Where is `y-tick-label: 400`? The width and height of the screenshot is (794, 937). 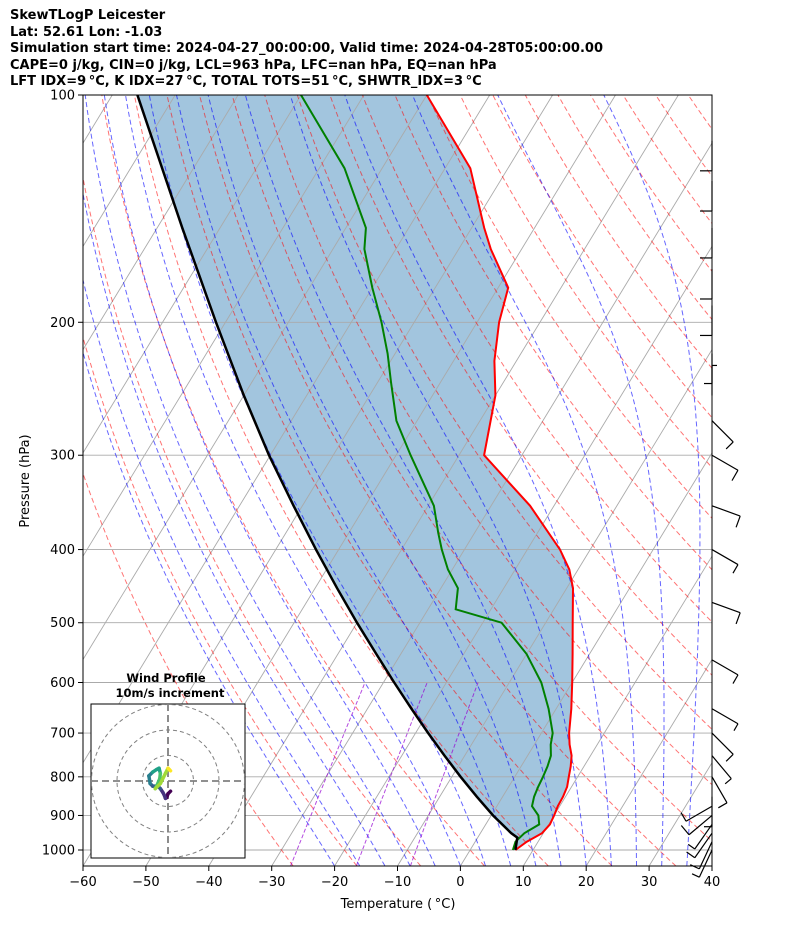
y-tick-label: 400 is located at coordinates (62, 550).